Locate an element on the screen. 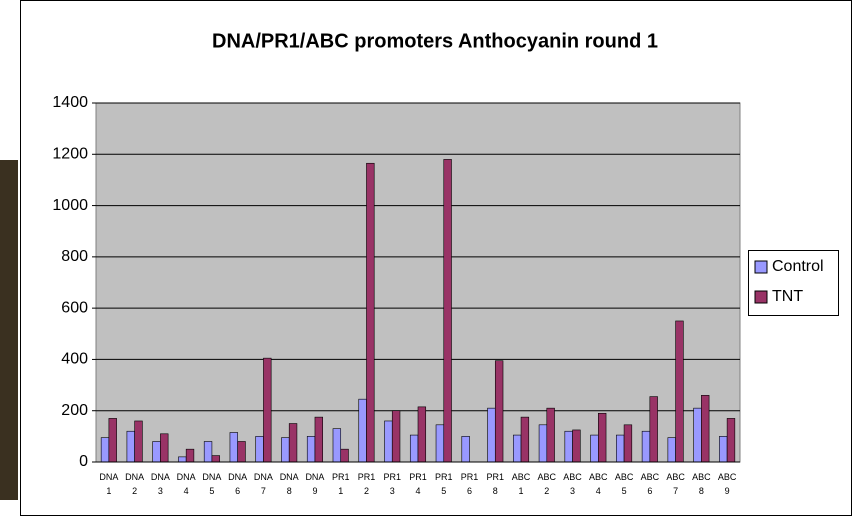  y-tick-label: 400 is located at coordinates (74, 359).